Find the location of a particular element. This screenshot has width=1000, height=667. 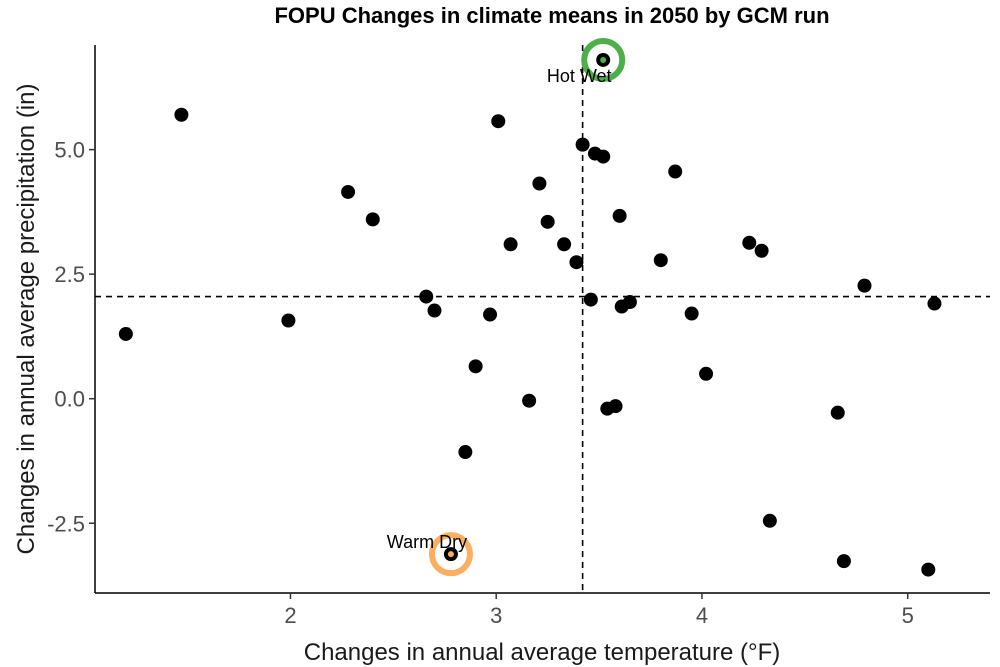

y-tick-label: -2.5 is located at coordinates (66, 523).